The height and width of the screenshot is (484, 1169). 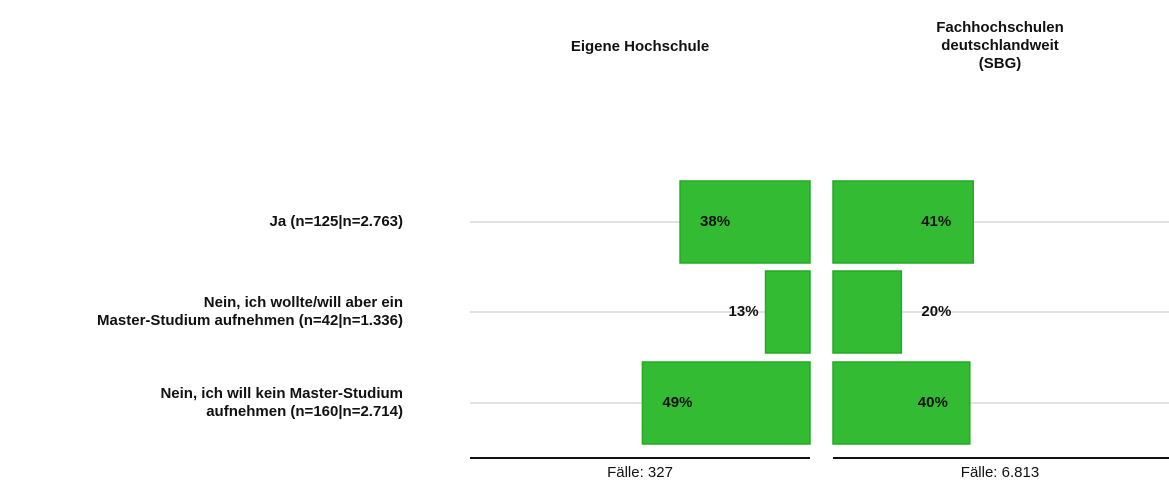 What do you see at coordinates (677, 402) in the screenshot?
I see `value-label: 49%` at bounding box center [677, 402].